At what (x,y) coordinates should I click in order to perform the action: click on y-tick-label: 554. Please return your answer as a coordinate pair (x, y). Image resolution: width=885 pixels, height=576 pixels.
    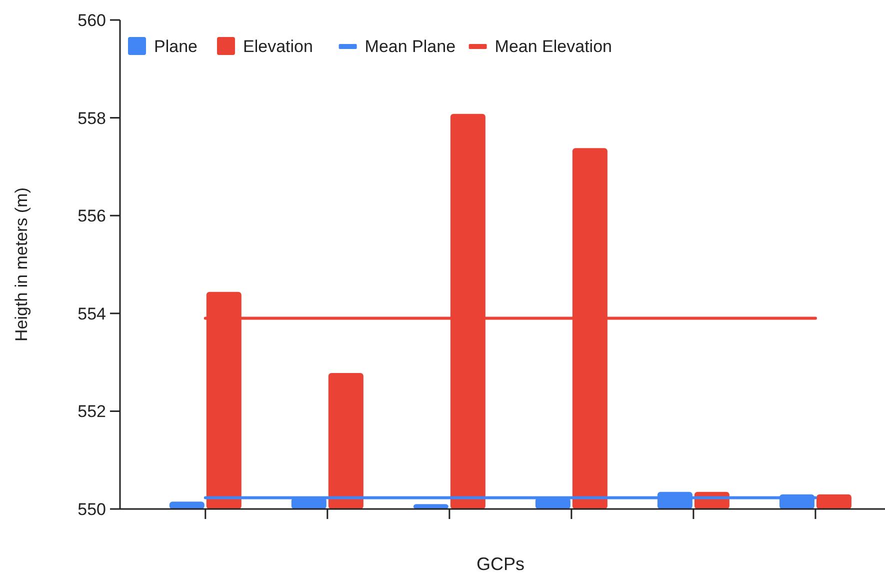
    Looking at the image, I should click on (92, 314).